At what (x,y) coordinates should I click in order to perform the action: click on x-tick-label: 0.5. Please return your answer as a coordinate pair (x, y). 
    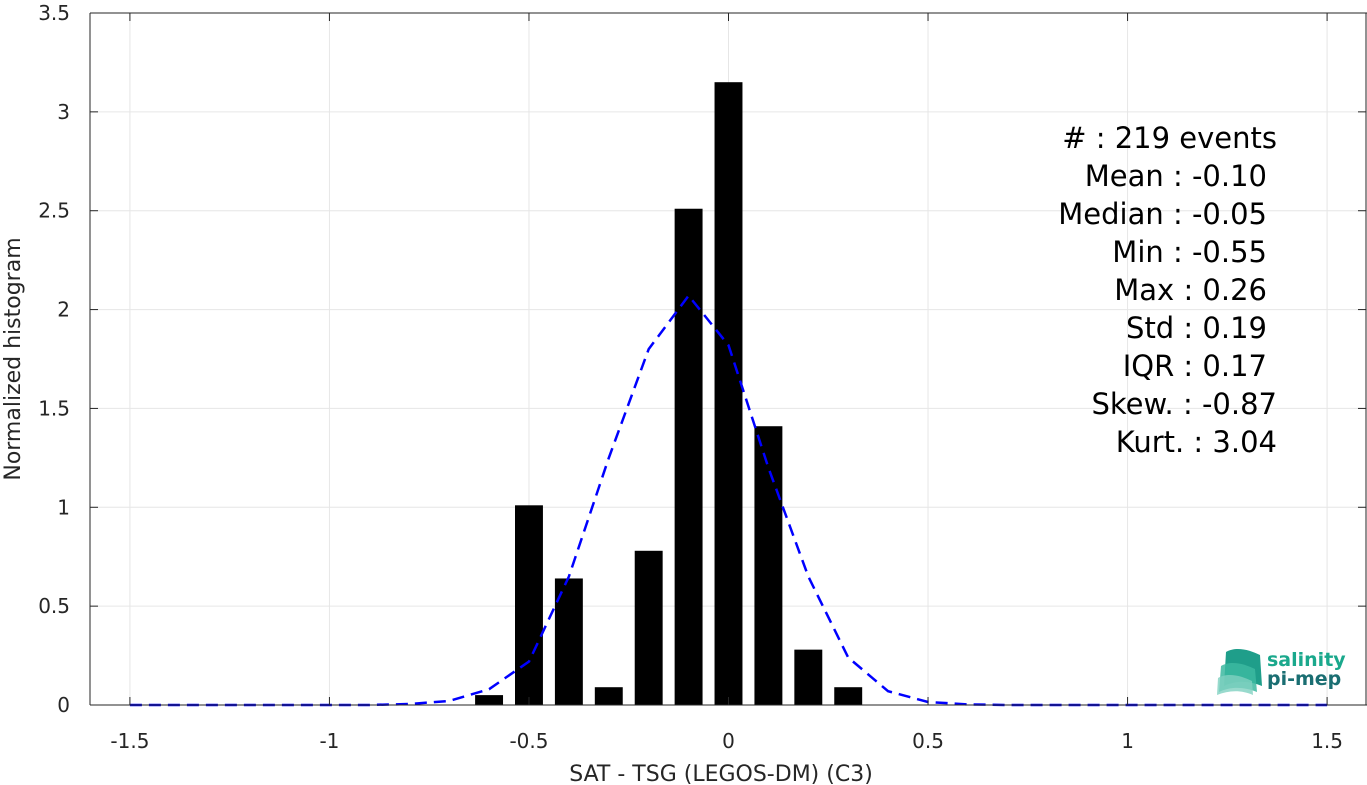
    Looking at the image, I should click on (928, 741).